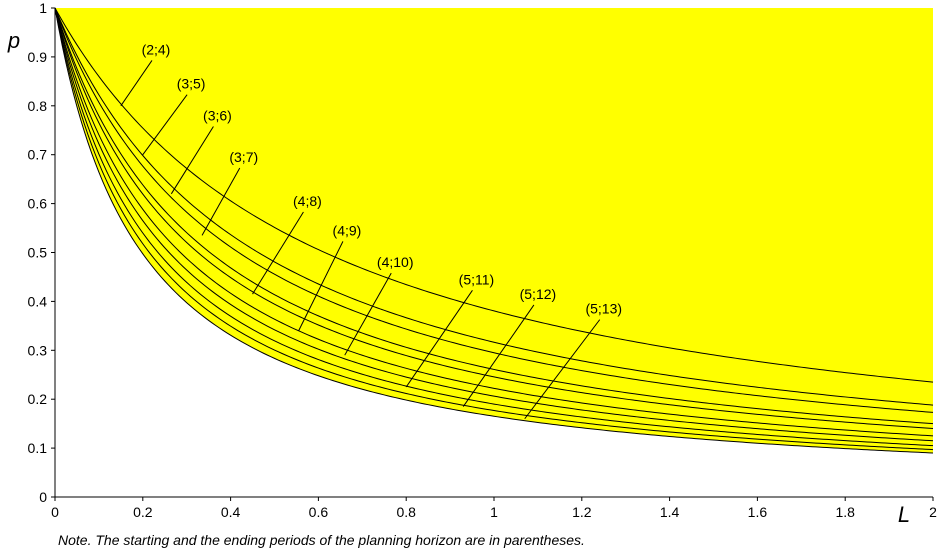  I want to click on curve-label-4: (4;8), so click(307, 201).